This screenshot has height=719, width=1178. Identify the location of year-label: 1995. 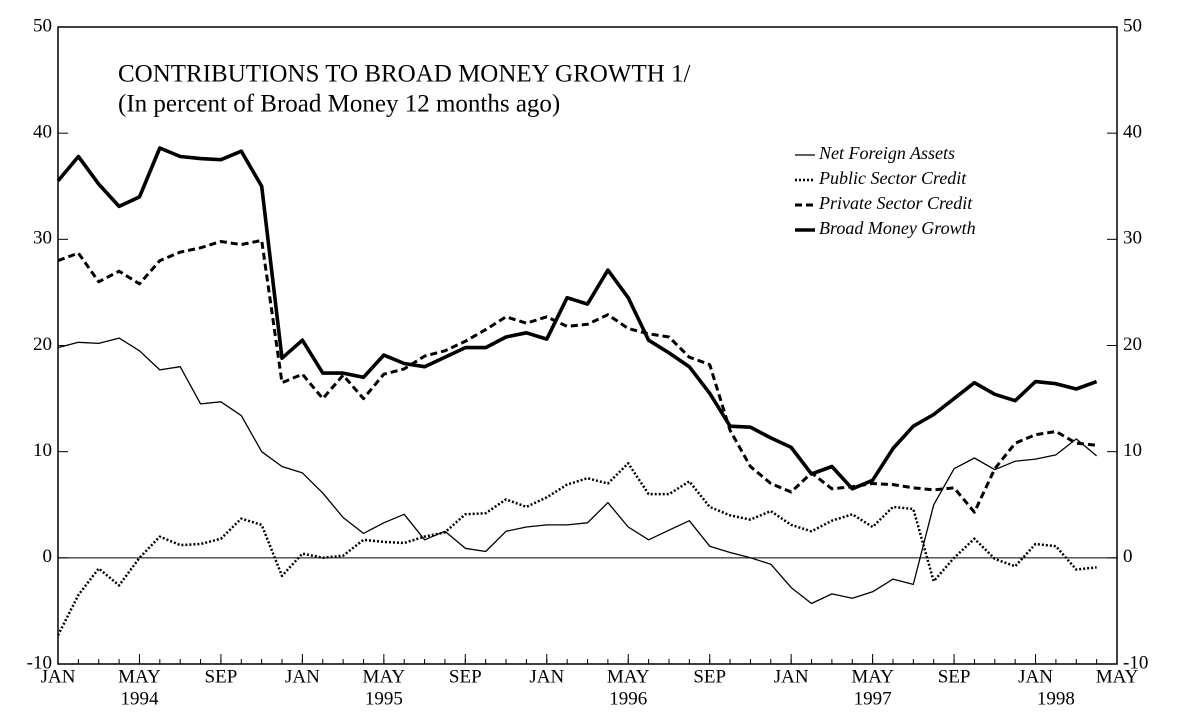
(384, 698).